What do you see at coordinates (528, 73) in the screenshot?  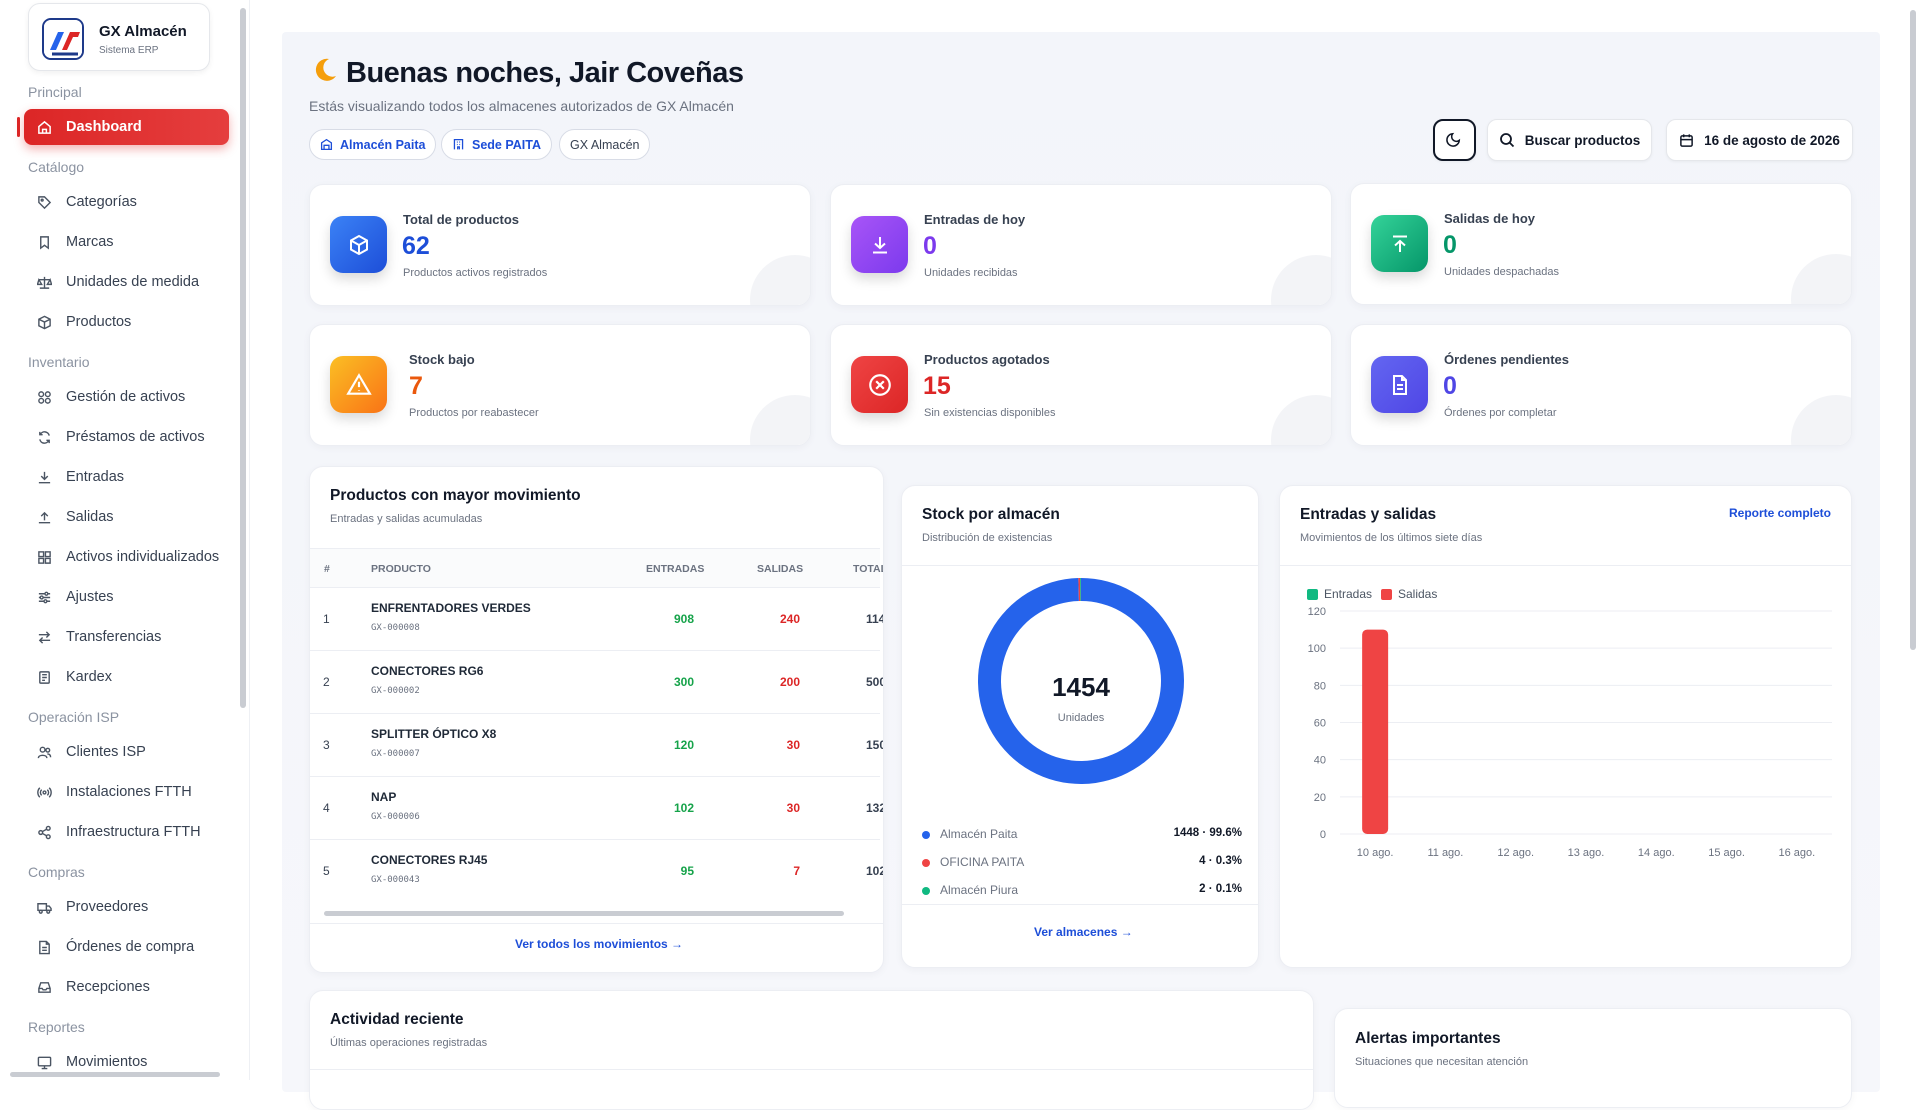 I see `page-title: Buenas noches, Jair Coveñas` at bounding box center [528, 73].